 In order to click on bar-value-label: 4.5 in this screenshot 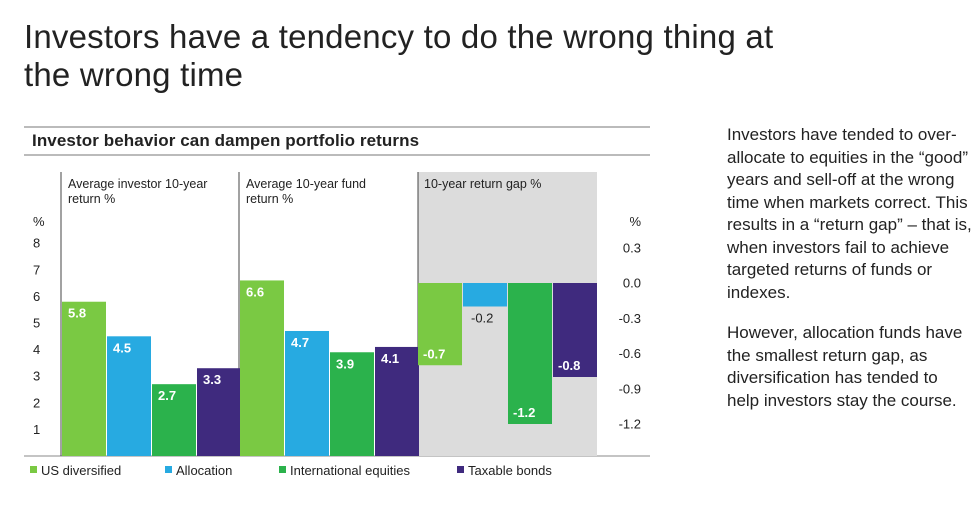, I will do `click(122, 347)`.